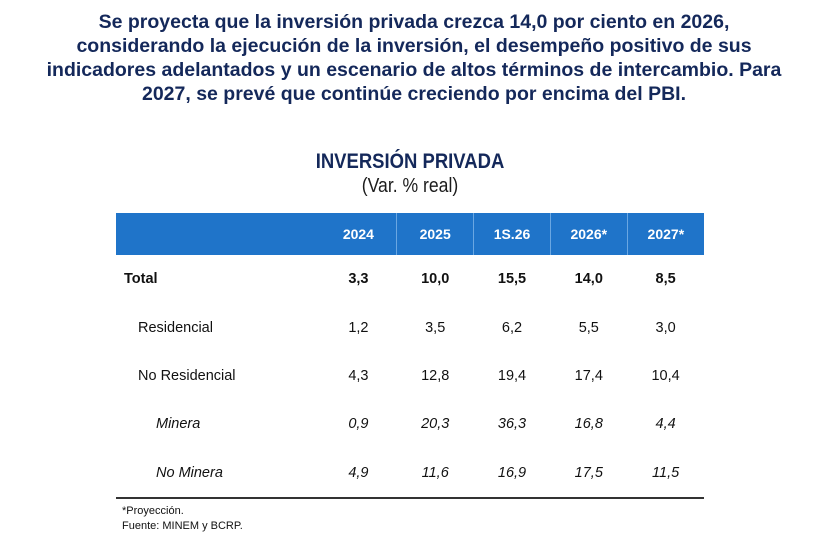  Describe the element at coordinates (358, 327) in the screenshot. I see `table-cell: 1,2` at that location.